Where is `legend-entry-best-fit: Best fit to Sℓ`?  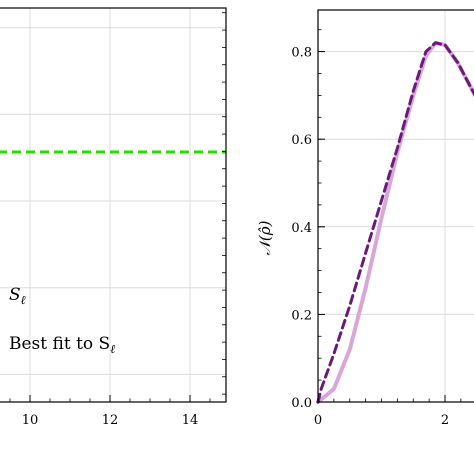
legend-entry-best-fit: Best fit to Sℓ is located at coordinates (62, 345).